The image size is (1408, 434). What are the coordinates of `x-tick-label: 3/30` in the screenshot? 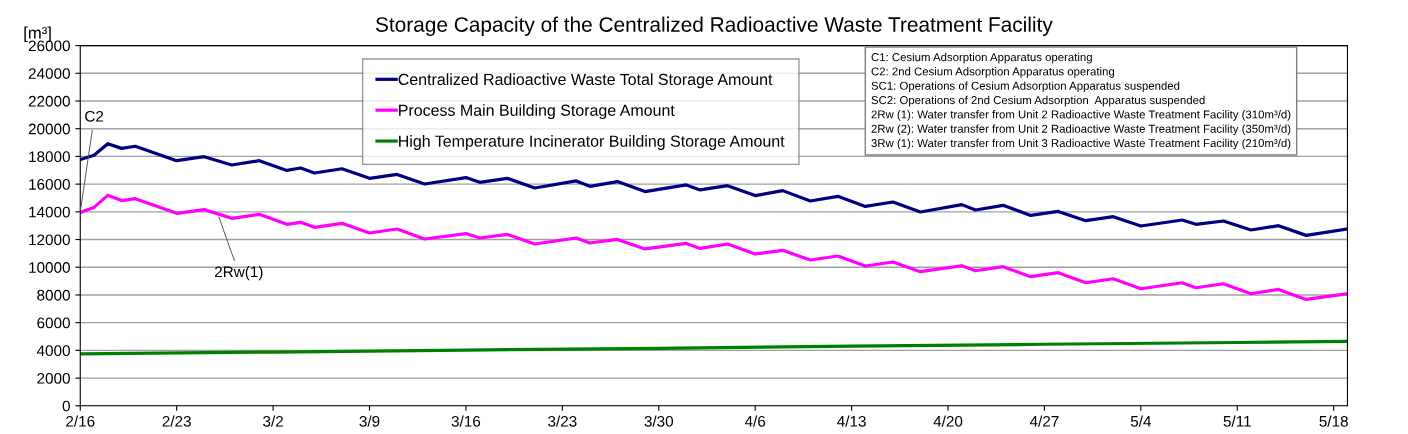 It's located at (659, 421).